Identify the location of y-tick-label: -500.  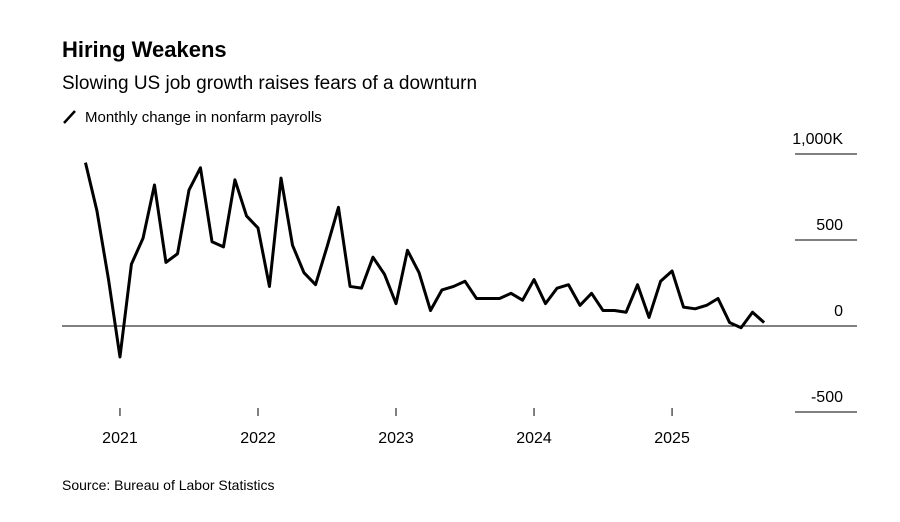
(827, 397).